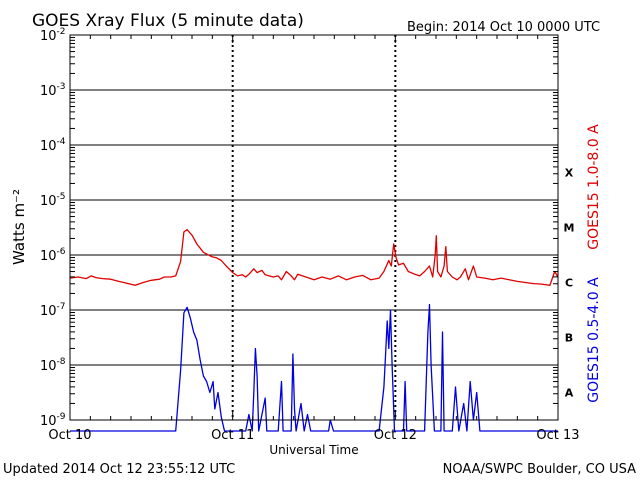 Image resolution: width=640 pixels, height=480 pixels. I want to click on x-axis-label: Universal Time, so click(313, 450).